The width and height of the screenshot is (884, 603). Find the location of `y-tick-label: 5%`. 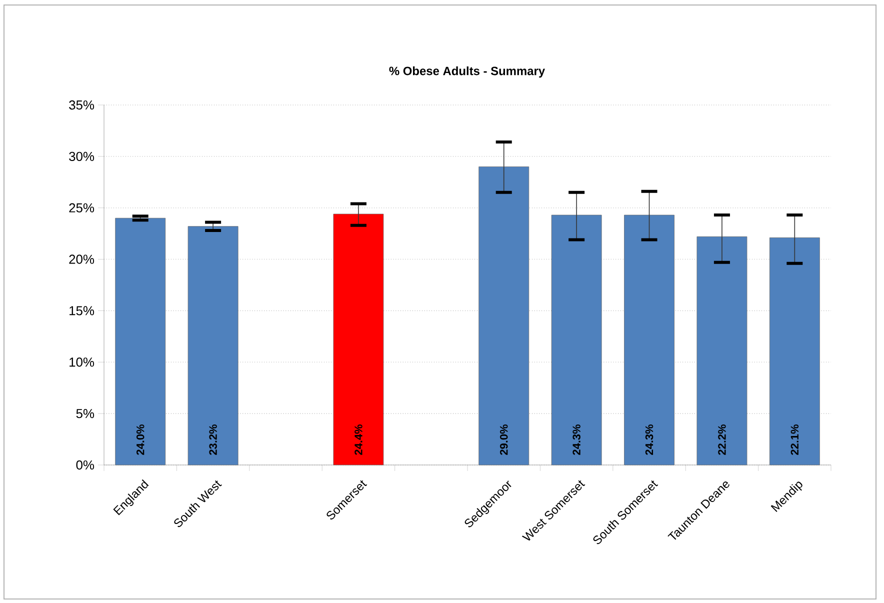

y-tick-label: 5% is located at coordinates (85, 413).